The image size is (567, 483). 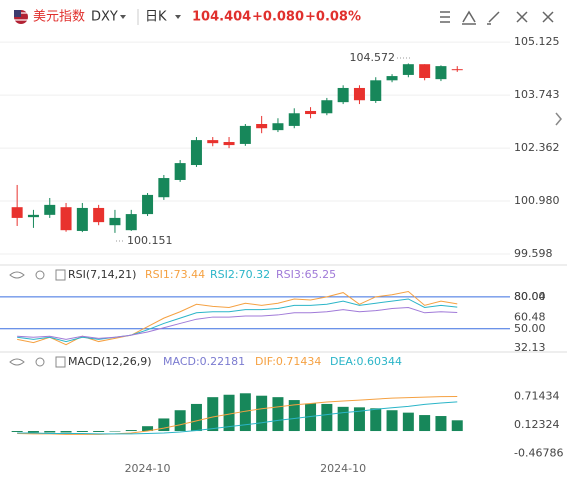 What do you see at coordinates (538, 453) in the screenshot?
I see `y-tick-label: -0.46786` at bounding box center [538, 453].